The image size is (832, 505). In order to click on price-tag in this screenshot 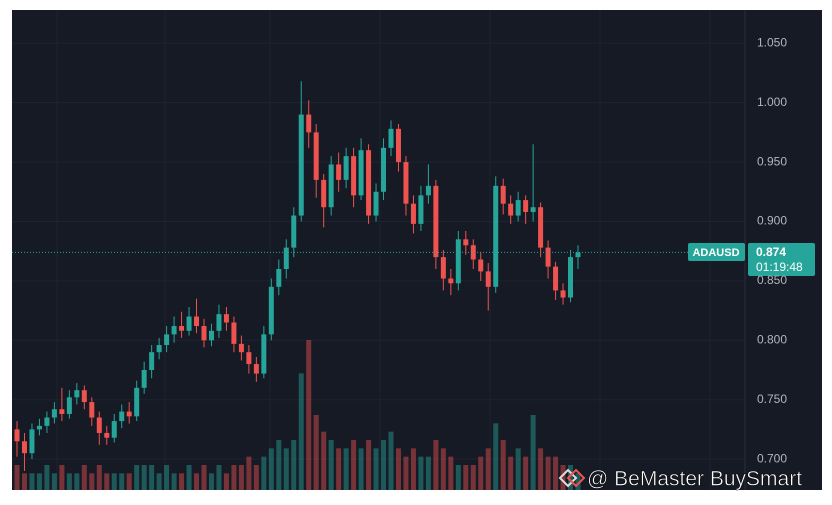, I will do `click(781, 259)`.